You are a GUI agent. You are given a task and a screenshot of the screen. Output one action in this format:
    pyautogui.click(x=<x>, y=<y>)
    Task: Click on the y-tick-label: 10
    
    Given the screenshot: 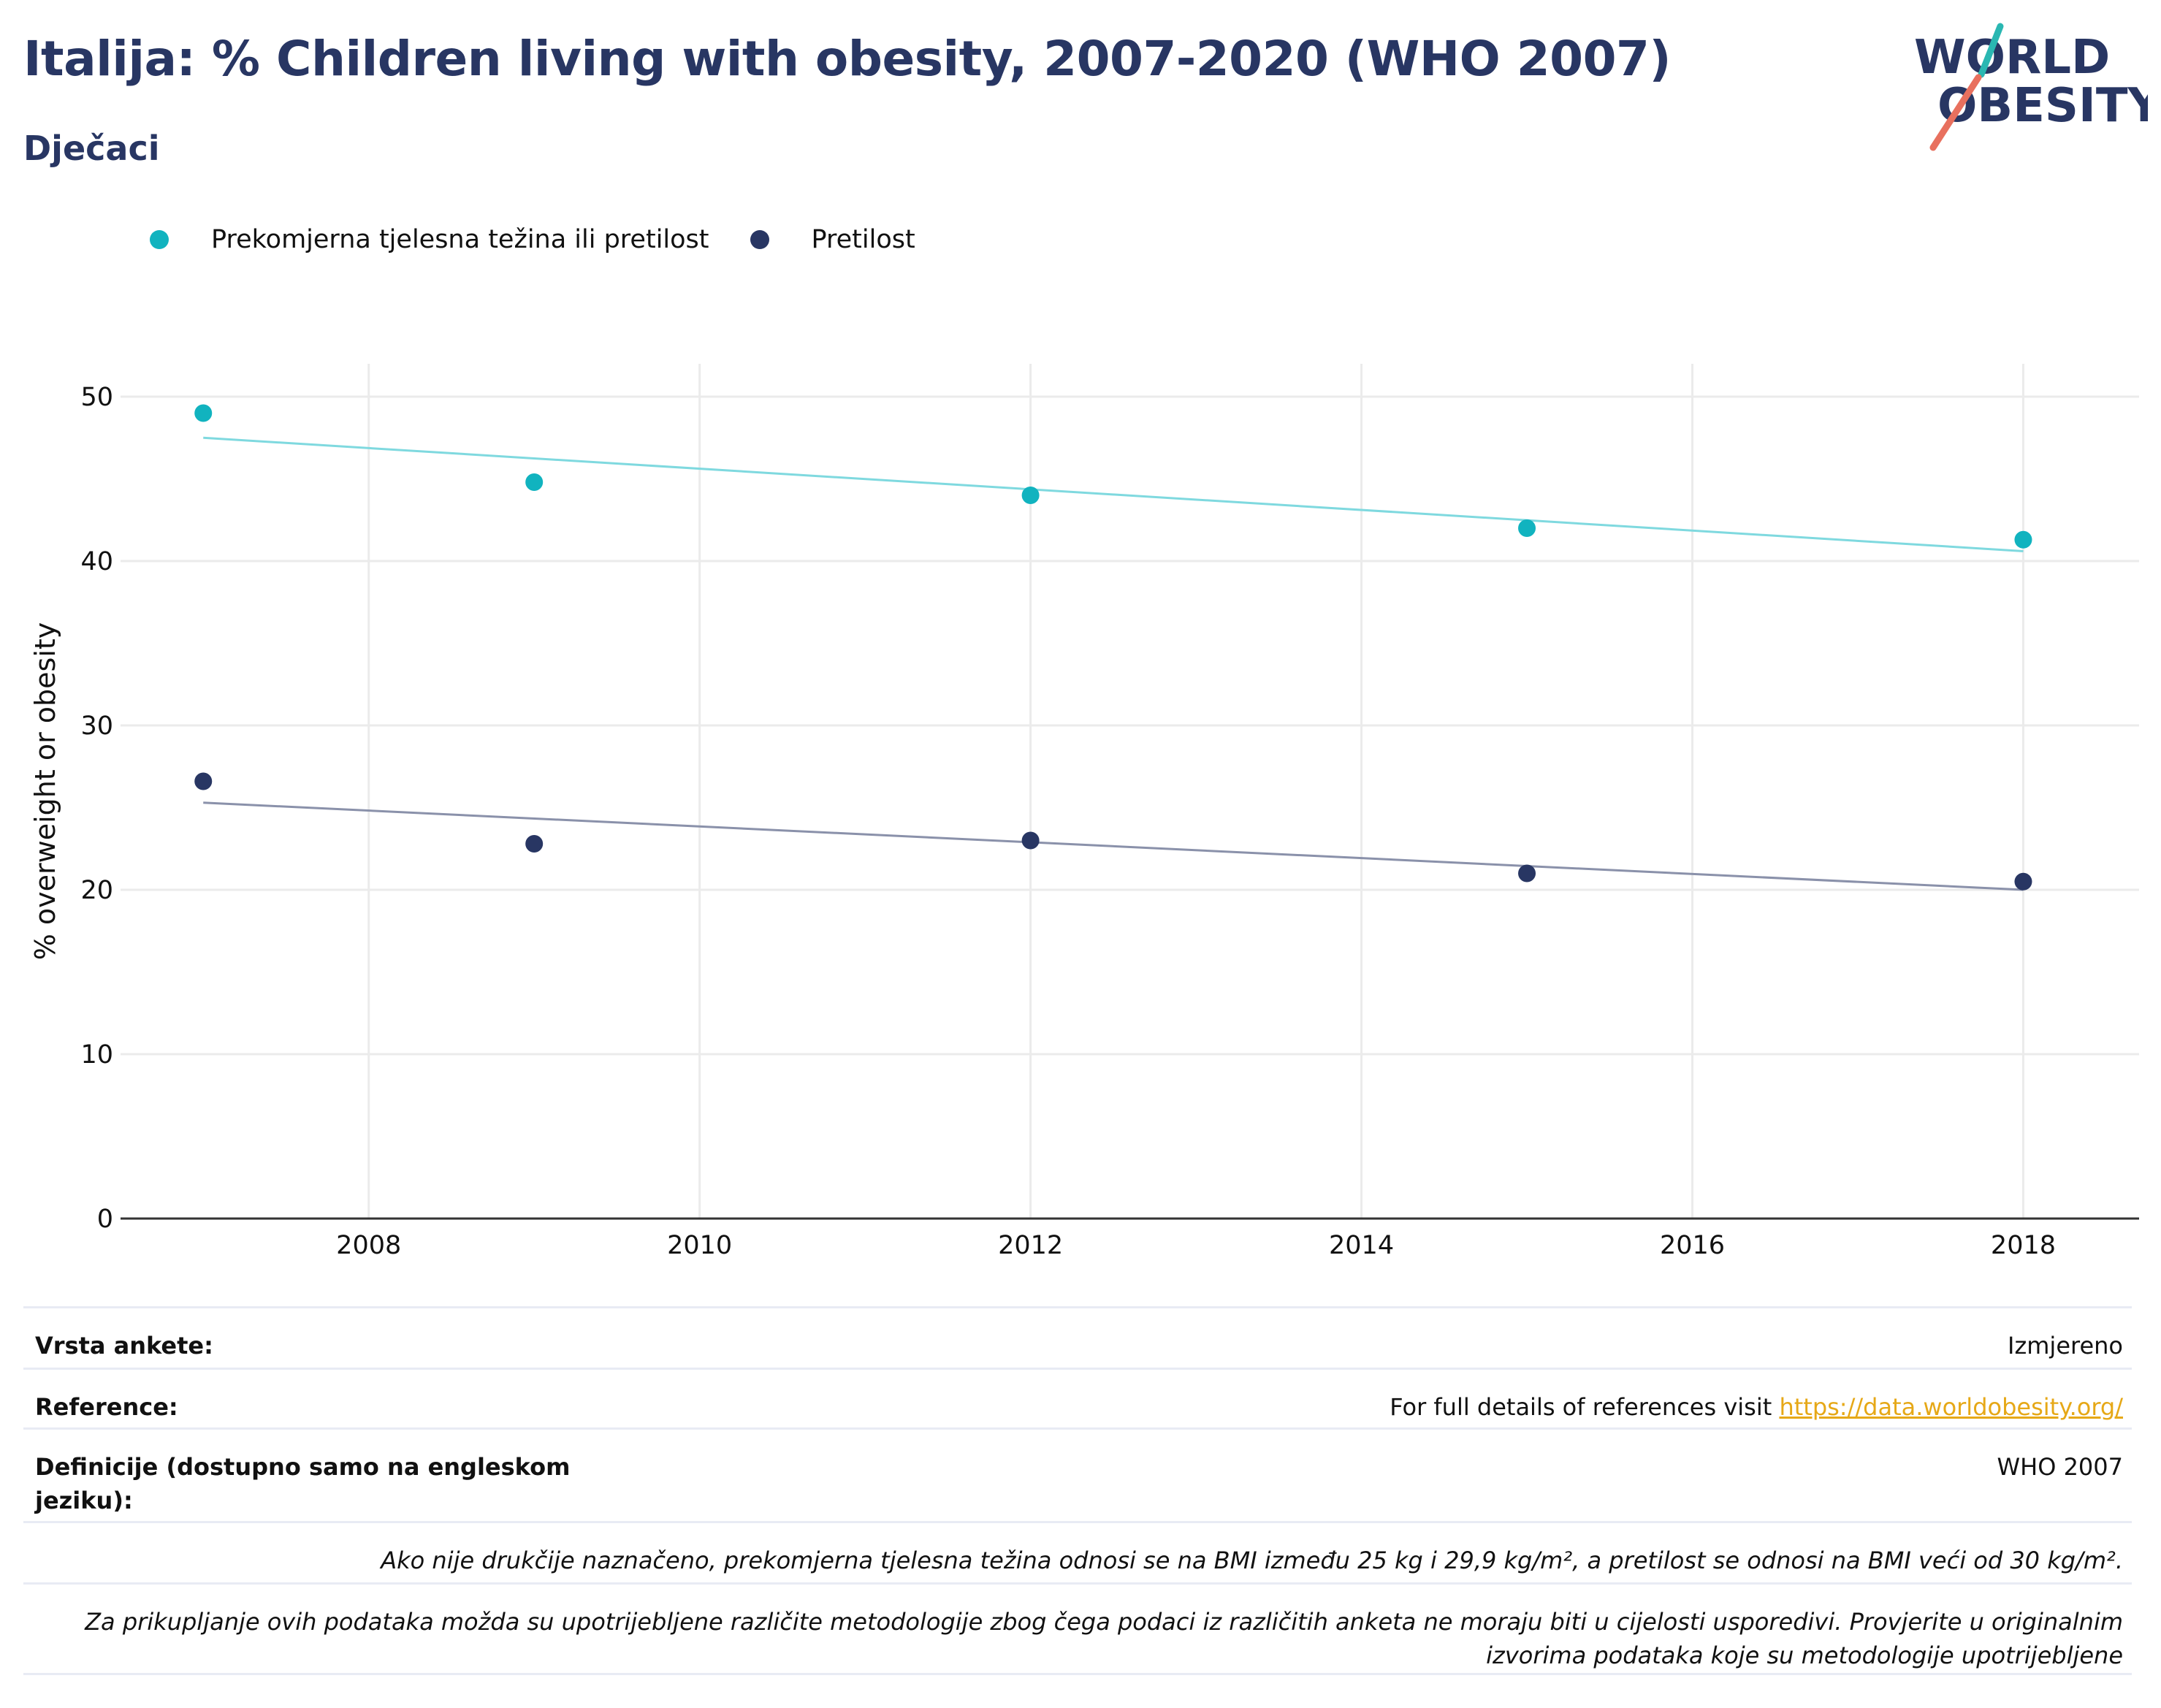 What is the action you would take?
    pyautogui.click(x=96, y=1055)
    